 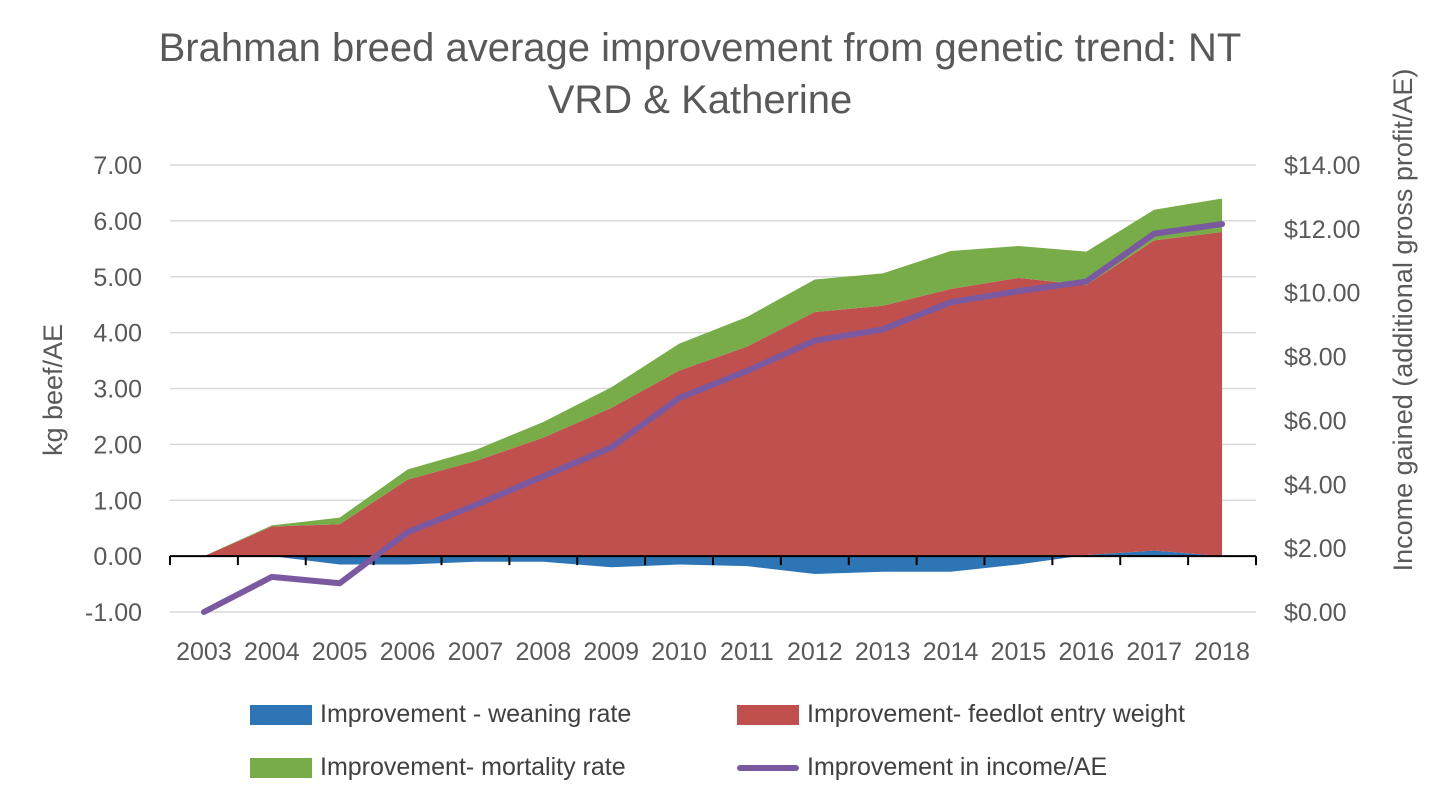 I want to click on x-tick-label: 2016, so click(x=1087, y=652).